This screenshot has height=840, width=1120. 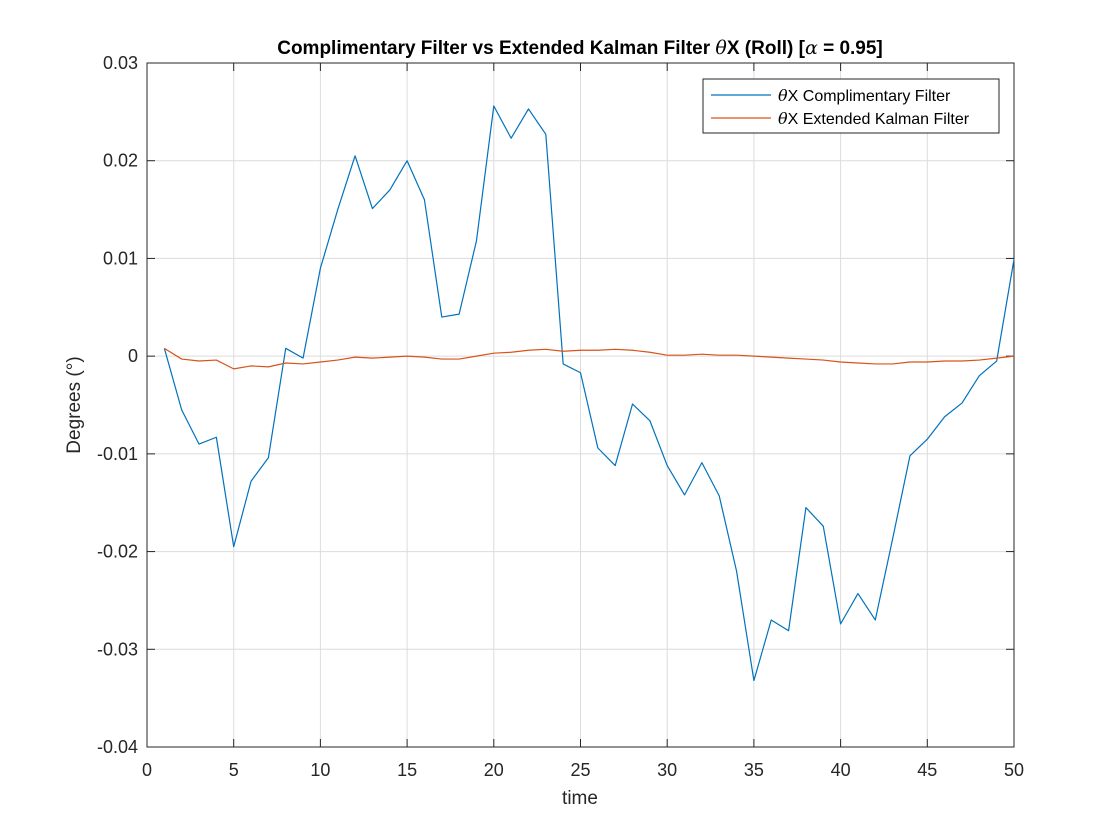 I want to click on x-axis-label: time, so click(x=580, y=798).